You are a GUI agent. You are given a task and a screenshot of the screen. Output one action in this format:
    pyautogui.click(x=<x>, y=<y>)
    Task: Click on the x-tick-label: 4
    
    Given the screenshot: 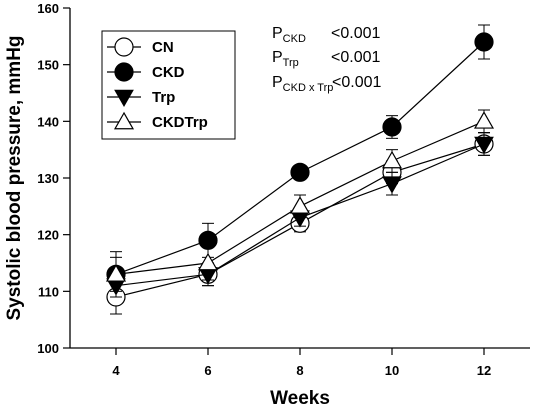 What is the action you would take?
    pyautogui.click(x=116, y=370)
    